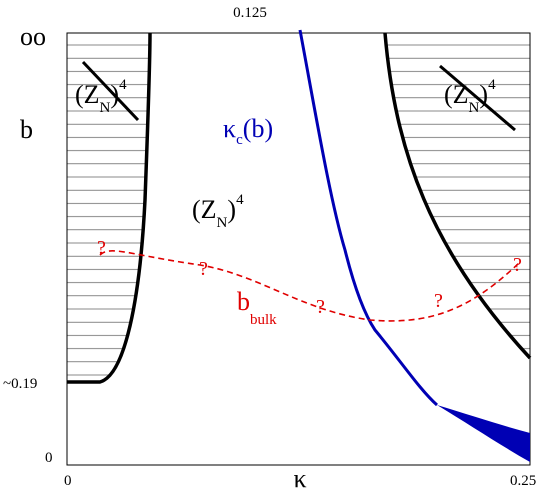  What do you see at coordinates (49, 458) in the screenshot?
I see `y-bottom: 0` at bounding box center [49, 458].